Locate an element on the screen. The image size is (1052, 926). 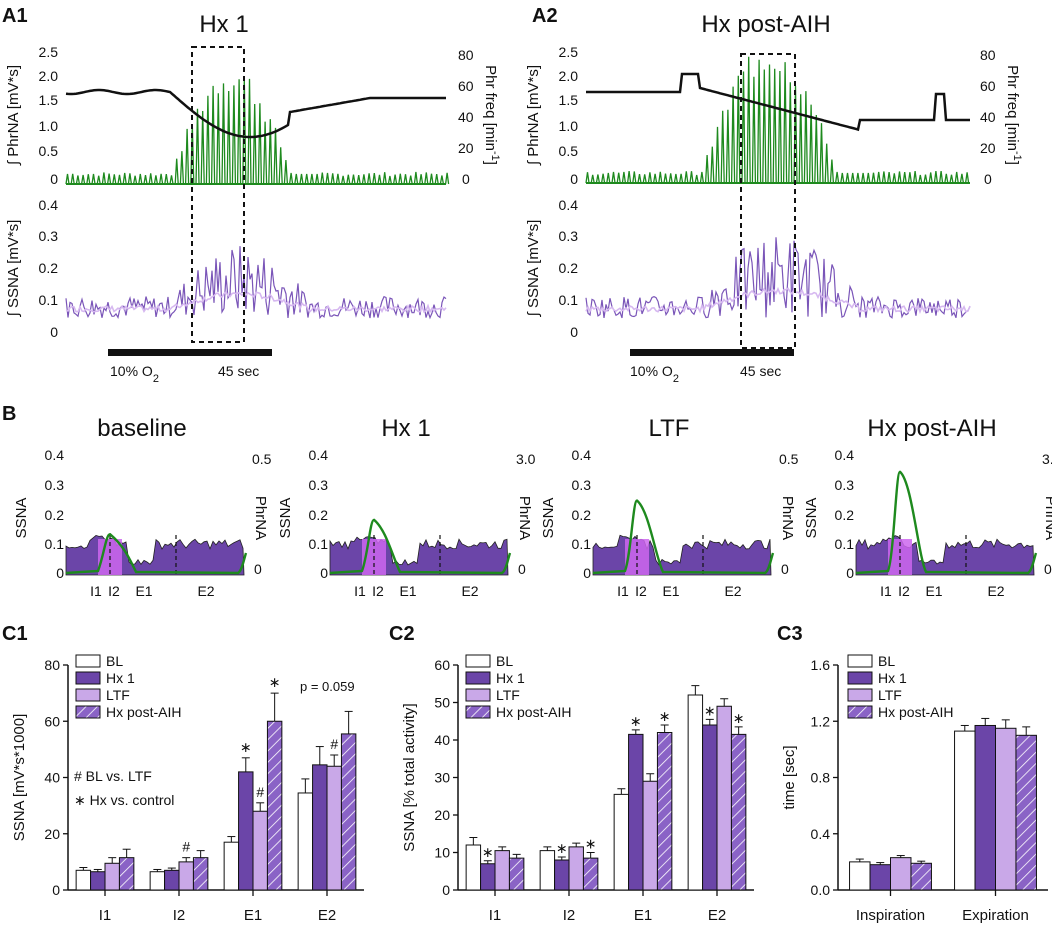
chart-panel-label: C1 is located at coordinates (15, 634).